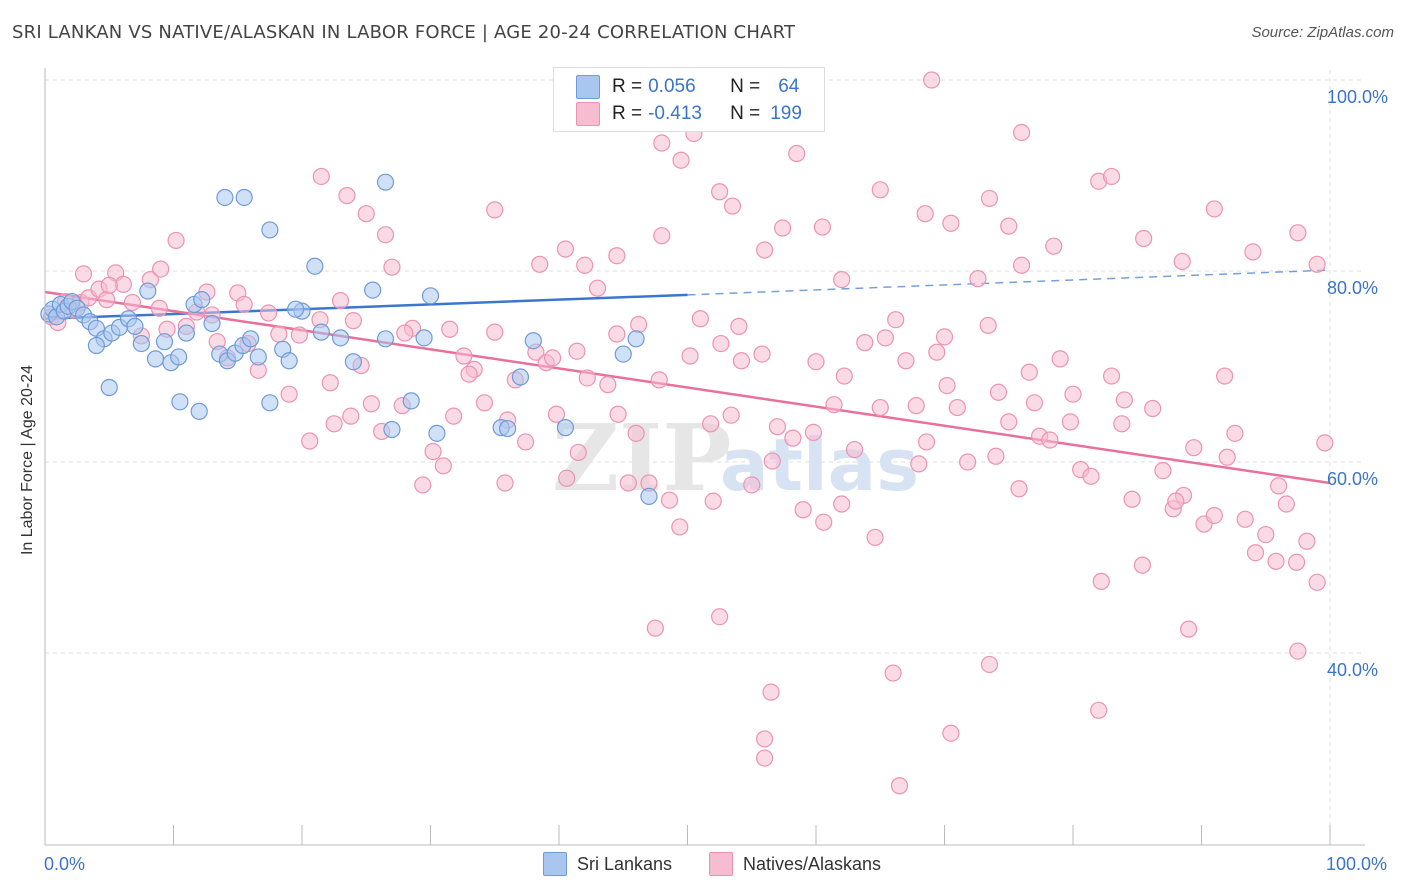 The width and height of the screenshot is (1406, 892). What do you see at coordinates (607, 864) in the screenshot?
I see `legend-item-sri-lankans: Sri Lankans` at bounding box center [607, 864].